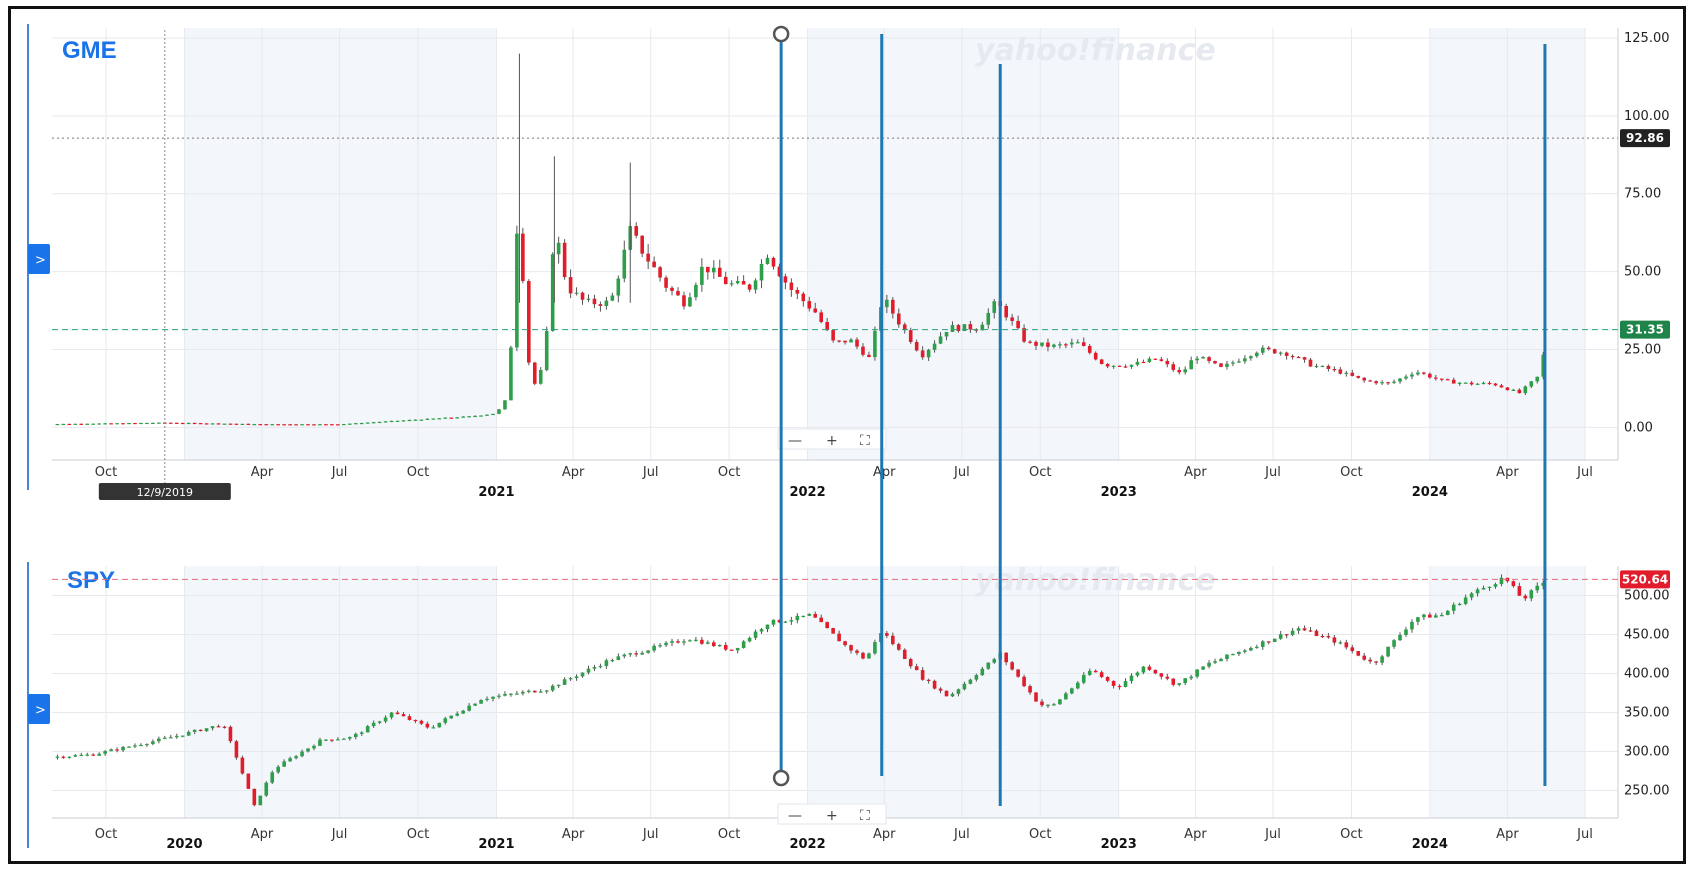  What do you see at coordinates (91, 580) in the screenshot?
I see `ticker-title: SPY` at bounding box center [91, 580].